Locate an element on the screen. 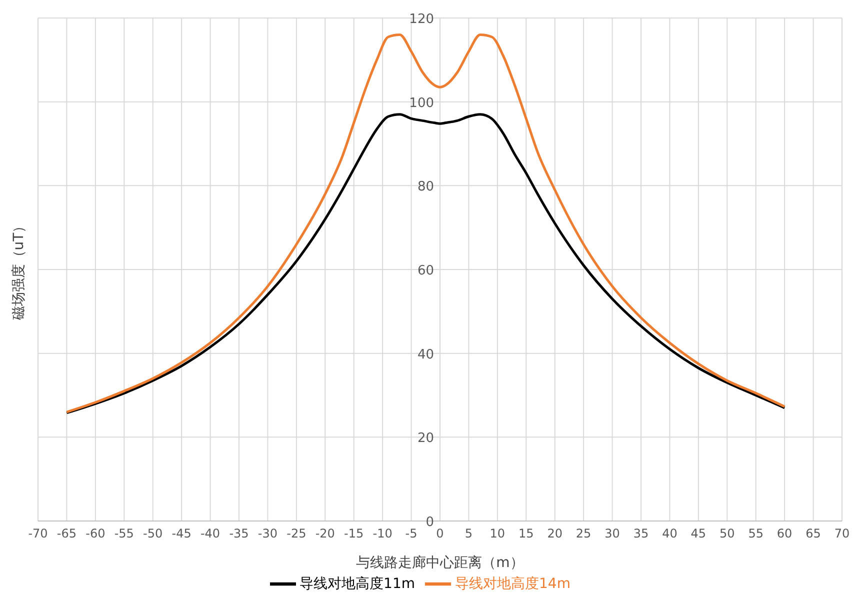 This screenshot has height=601, width=864. y-tick-label: 20 is located at coordinates (425, 438).